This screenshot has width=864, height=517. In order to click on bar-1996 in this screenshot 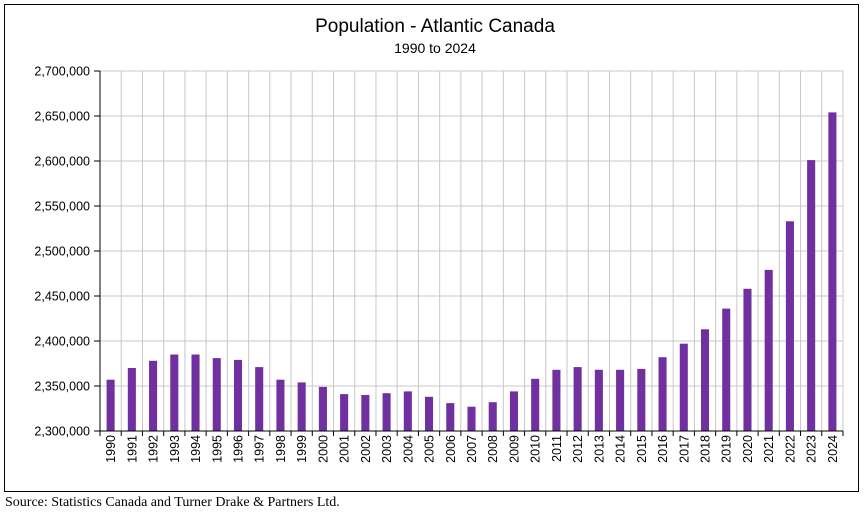, I will do `click(238, 395)`.